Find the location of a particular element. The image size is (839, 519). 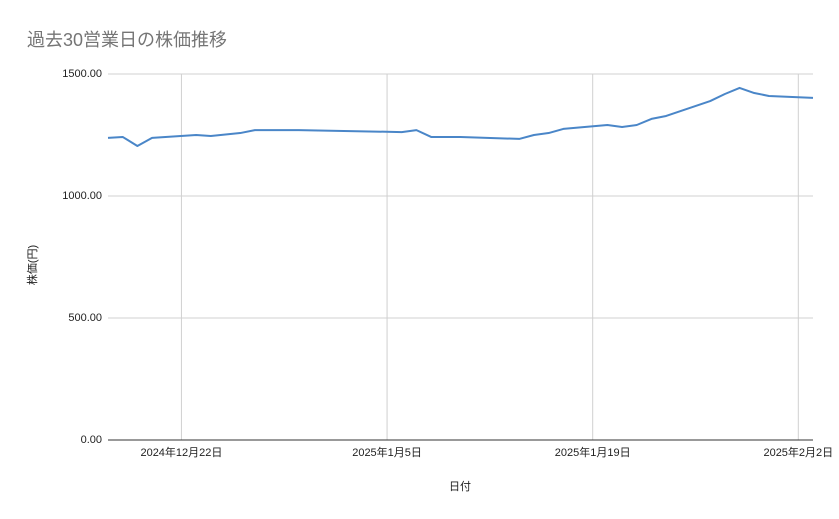

y-tick-label: 1000.00 is located at coordinates (82, 196).